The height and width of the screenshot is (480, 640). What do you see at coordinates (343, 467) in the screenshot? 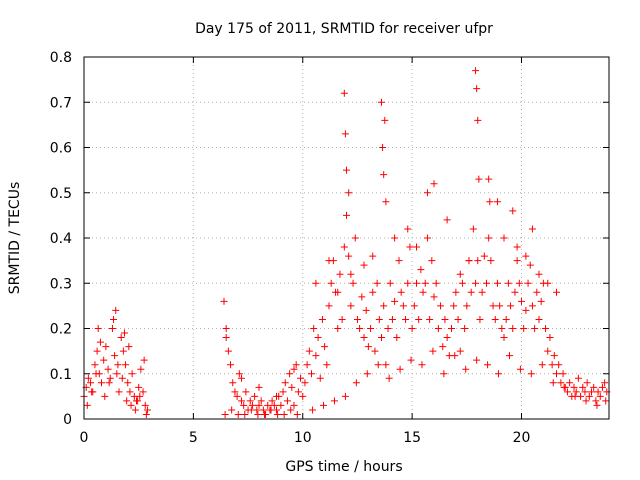
I see `x-axis-title: GPS time / hours` at bounding box center [343, 467].